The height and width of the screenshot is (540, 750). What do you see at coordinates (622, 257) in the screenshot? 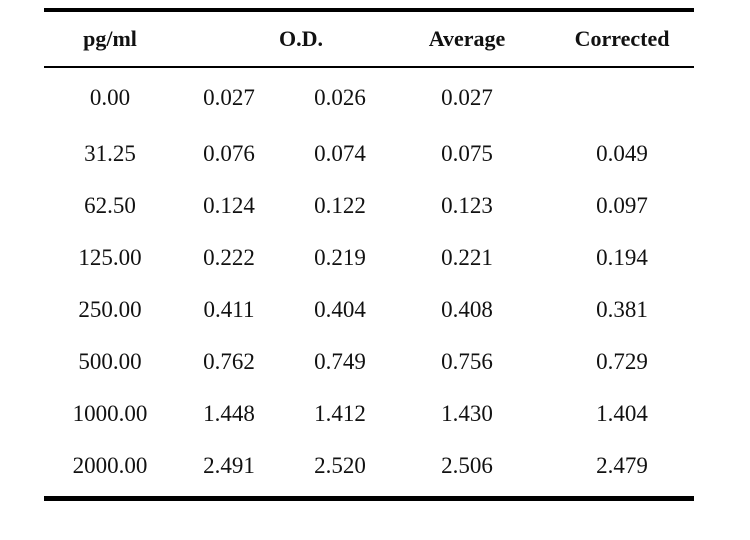
I see `cell-corrected: 0.194` at bounding box center [622, 257].